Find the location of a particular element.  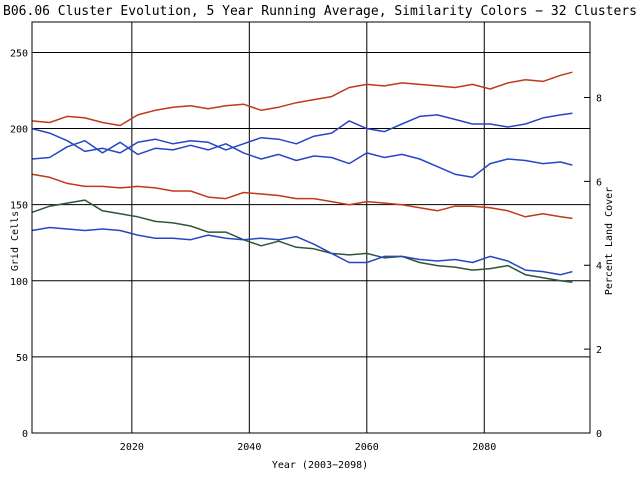

x-tick-label: 2020 is located at coordinates (132, 447).